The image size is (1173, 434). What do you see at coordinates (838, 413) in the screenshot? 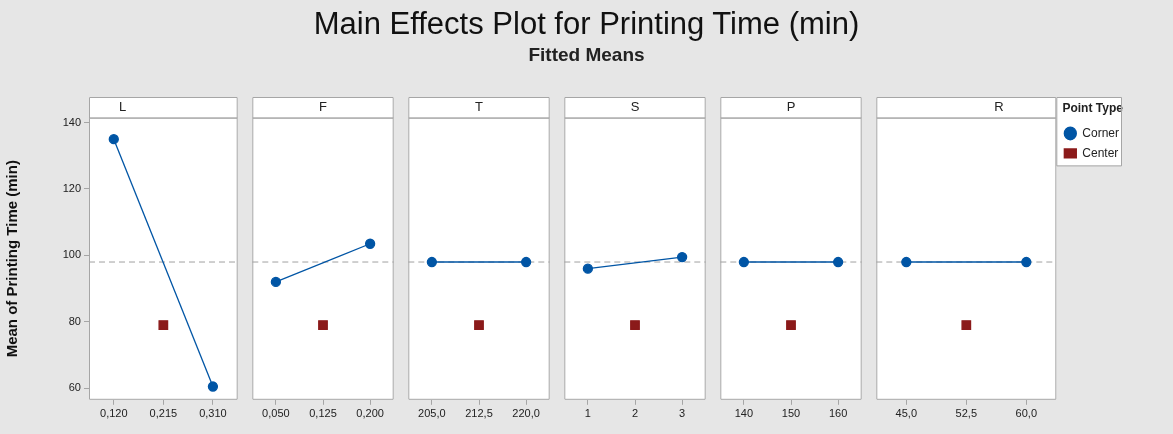
I see `x-tick-label: 160` at bounding box center [838, 413].